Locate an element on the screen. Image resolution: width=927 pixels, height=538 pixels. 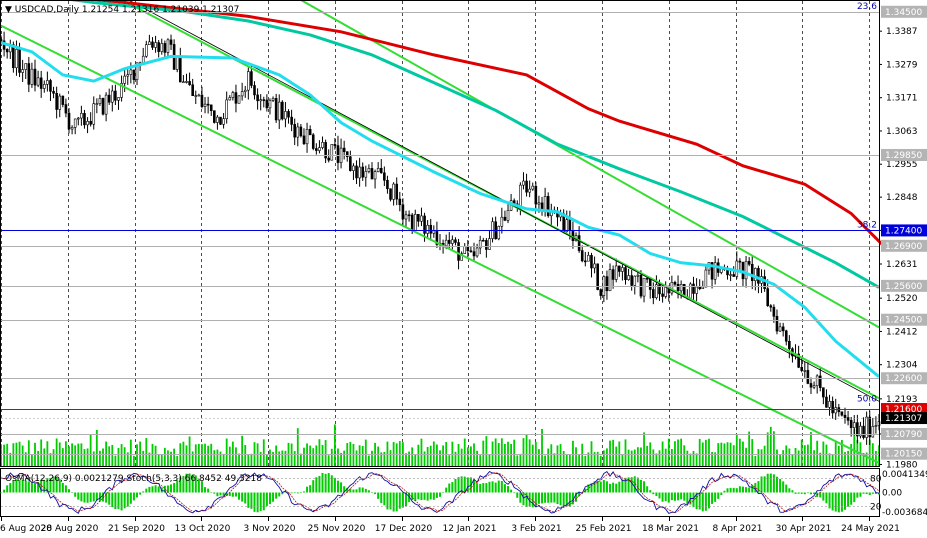
date-tick-label: 13 Oct 2020 is located at coordinates (203, 529).